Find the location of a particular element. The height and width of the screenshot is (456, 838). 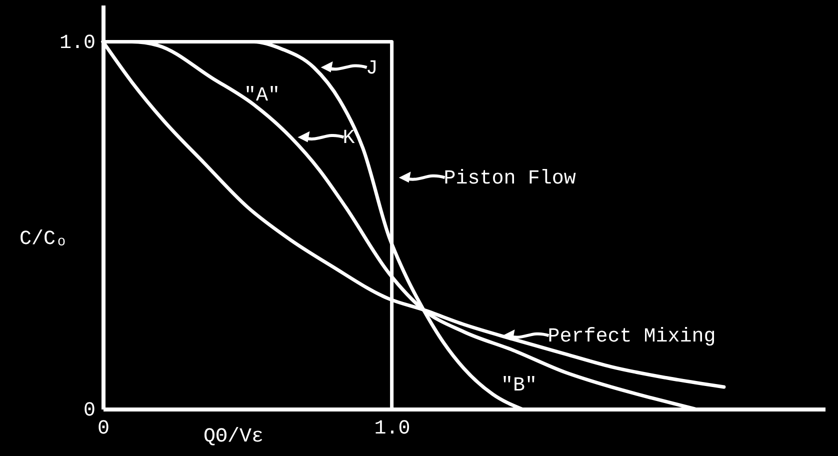

x-axis-title: QΘ/Vε is located at coordinates (233, 437).